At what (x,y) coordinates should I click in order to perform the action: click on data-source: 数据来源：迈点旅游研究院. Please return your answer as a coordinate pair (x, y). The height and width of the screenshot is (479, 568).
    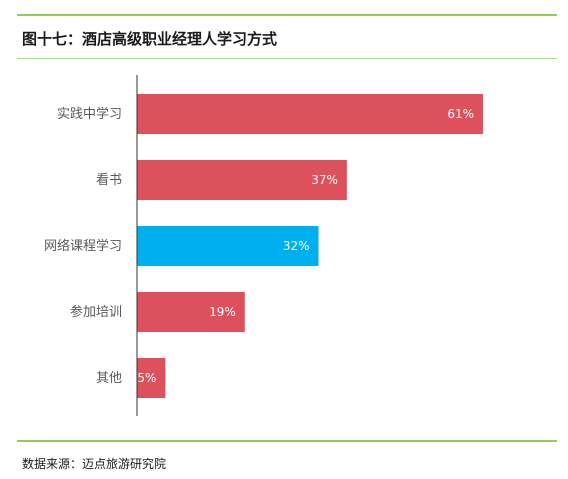
    Looking at the image, I should click on (94, 464).